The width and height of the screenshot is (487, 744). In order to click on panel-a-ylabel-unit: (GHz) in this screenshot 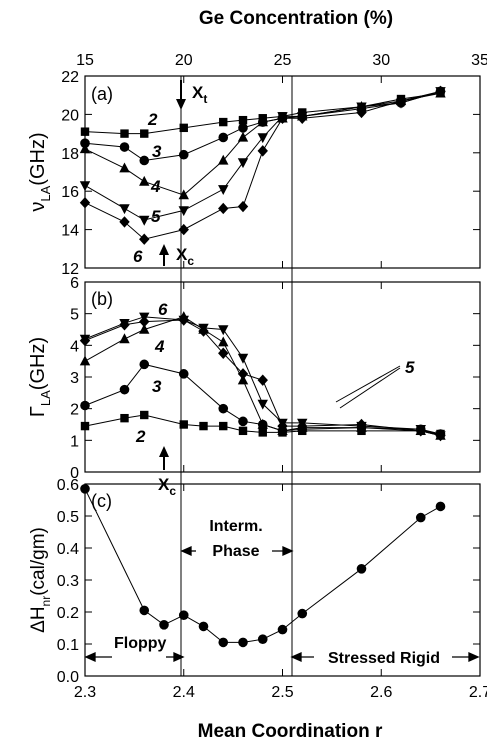, I will do `click(38, 158)`.